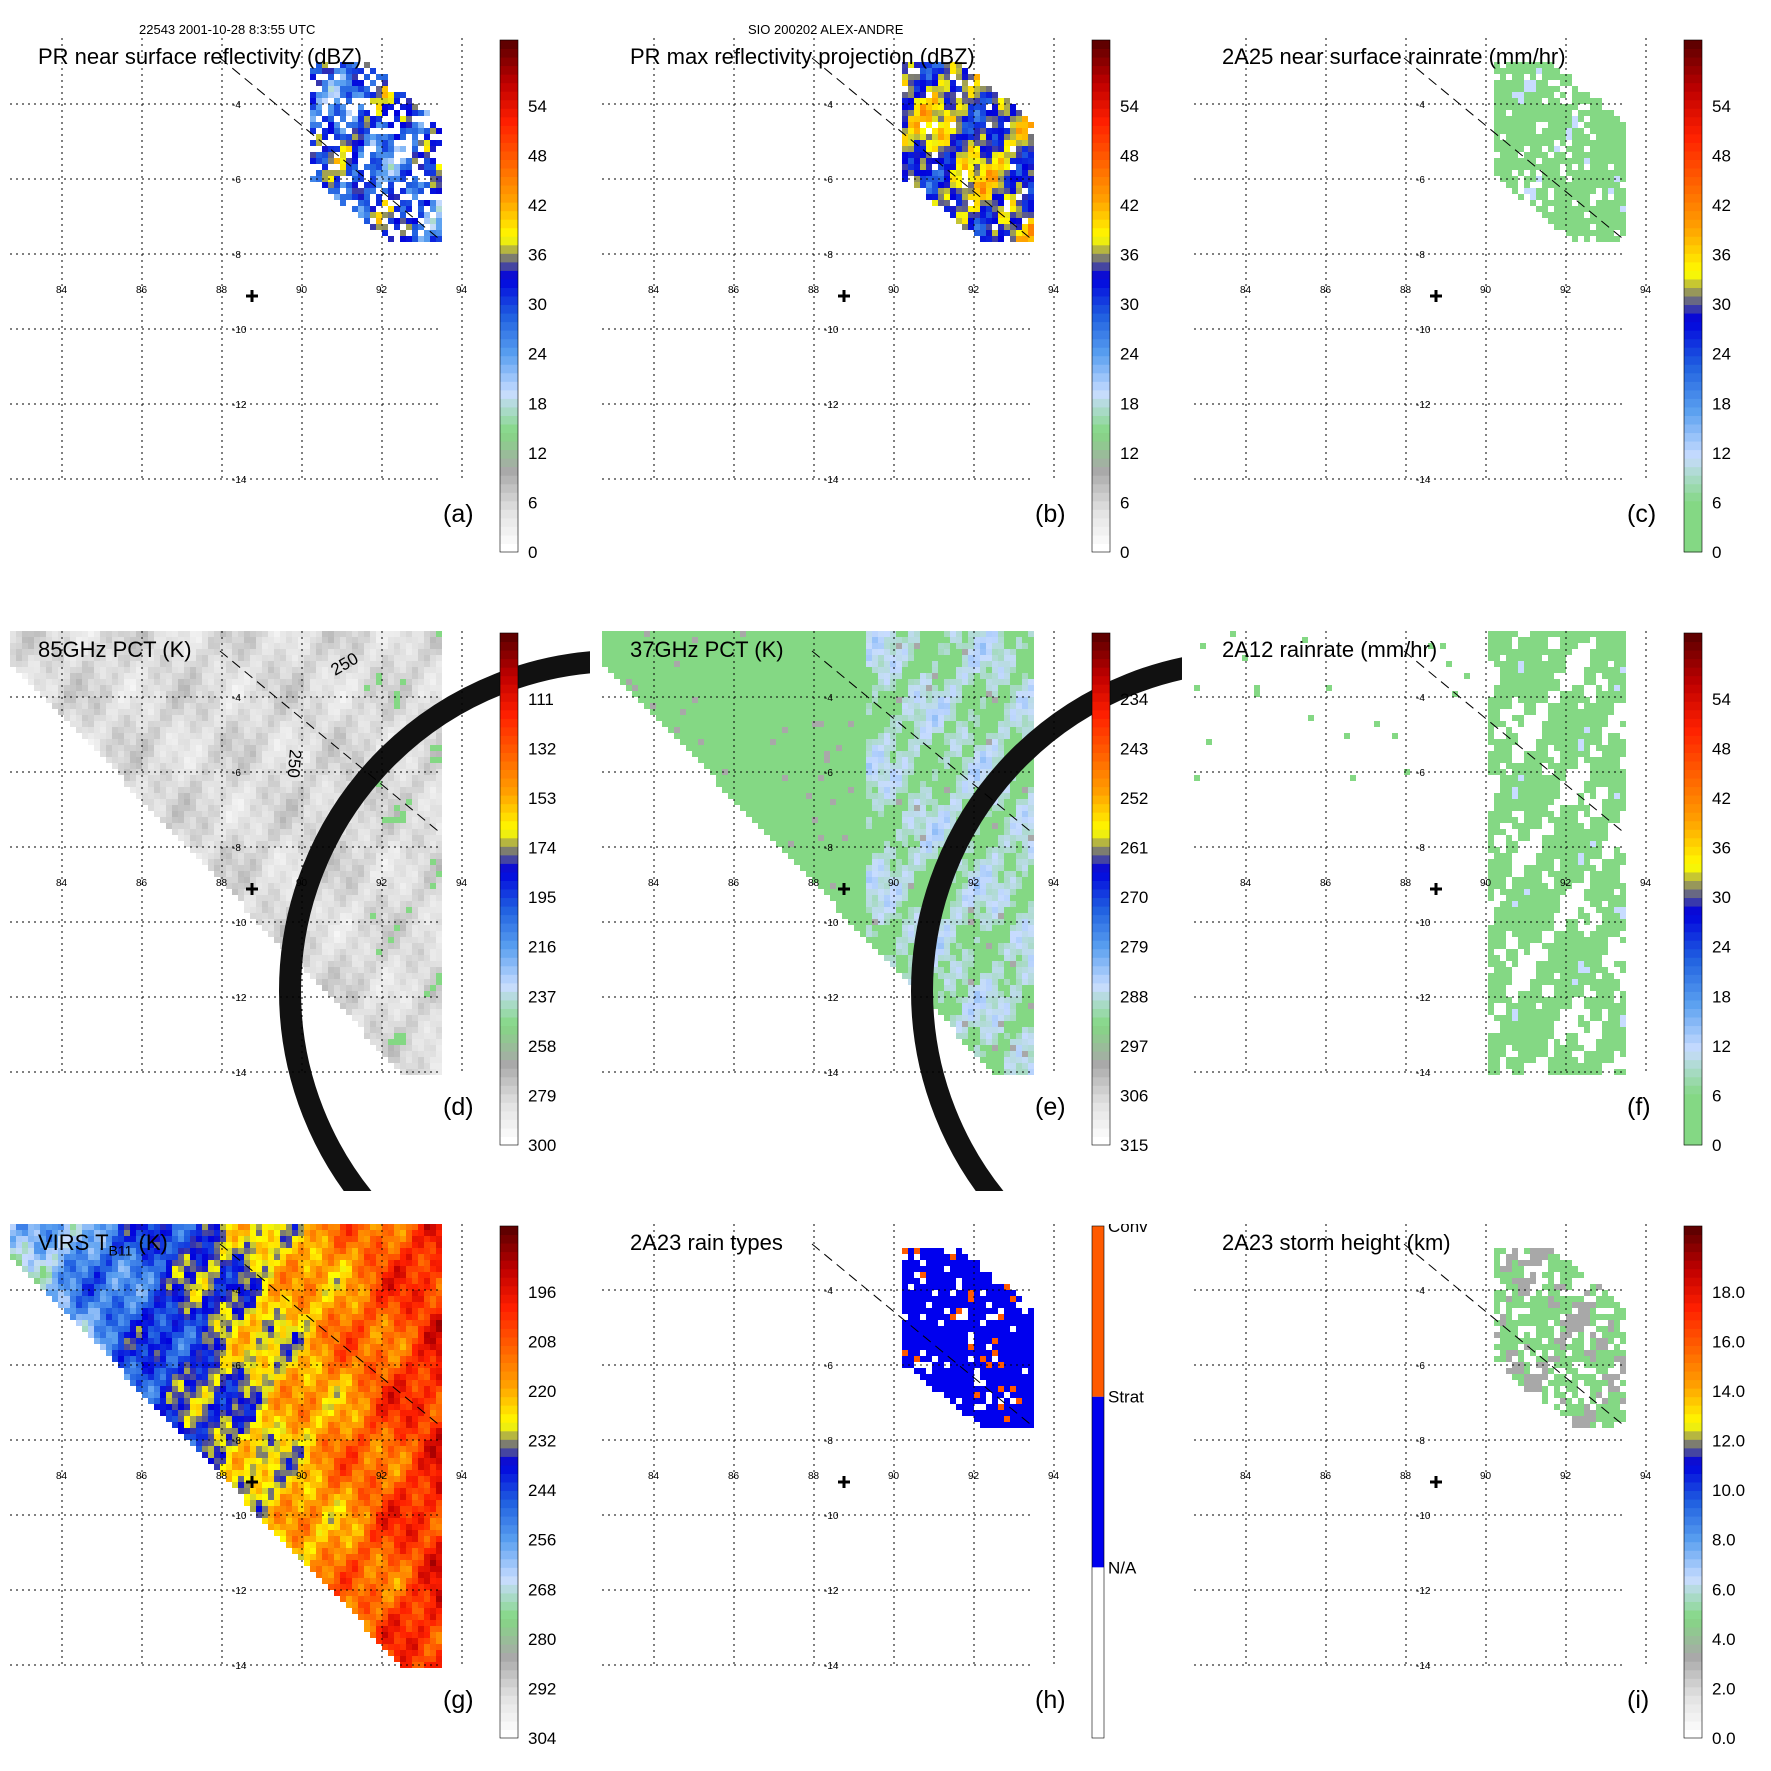 The width and height of the screenshot is (1771, 1771). What do you see at coordinates (1721, 798) in the screenshot?
I see `colorbar-tick-label: 42` at bounding box center [1721, 798].